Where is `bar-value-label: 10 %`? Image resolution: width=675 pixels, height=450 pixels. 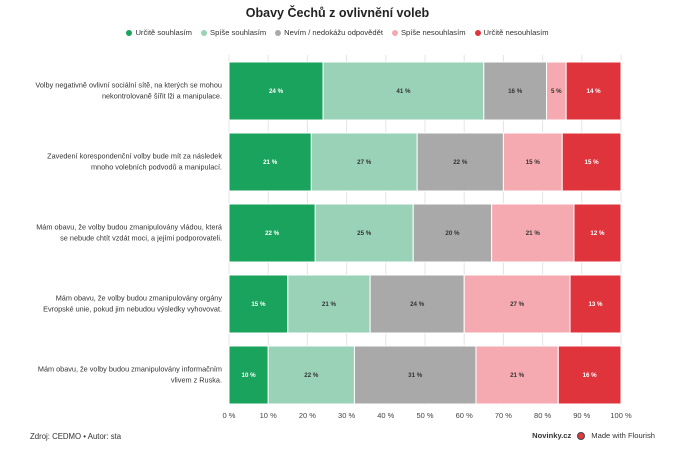 bar-value-label: 10 % is located at coordinates (249, 375).